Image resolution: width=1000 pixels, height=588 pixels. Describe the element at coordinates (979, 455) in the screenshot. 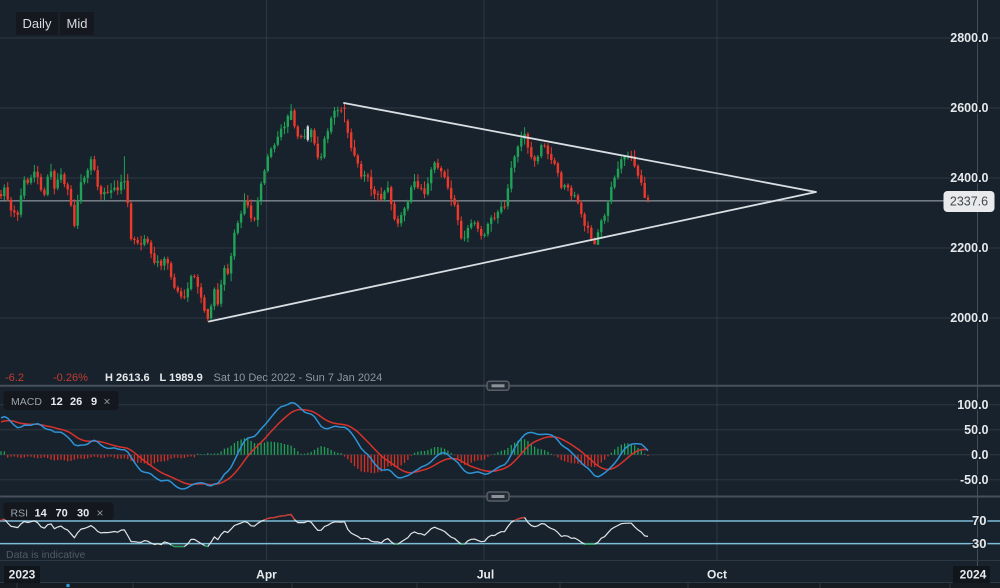

I see `svg-text: 0.0` at that location.